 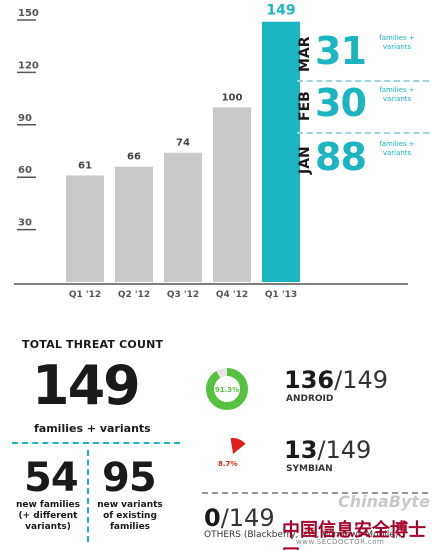 What do you see at coordinates (96, 443) in the screenshot?
I see `total-divider` at bounding box center [96, 443].